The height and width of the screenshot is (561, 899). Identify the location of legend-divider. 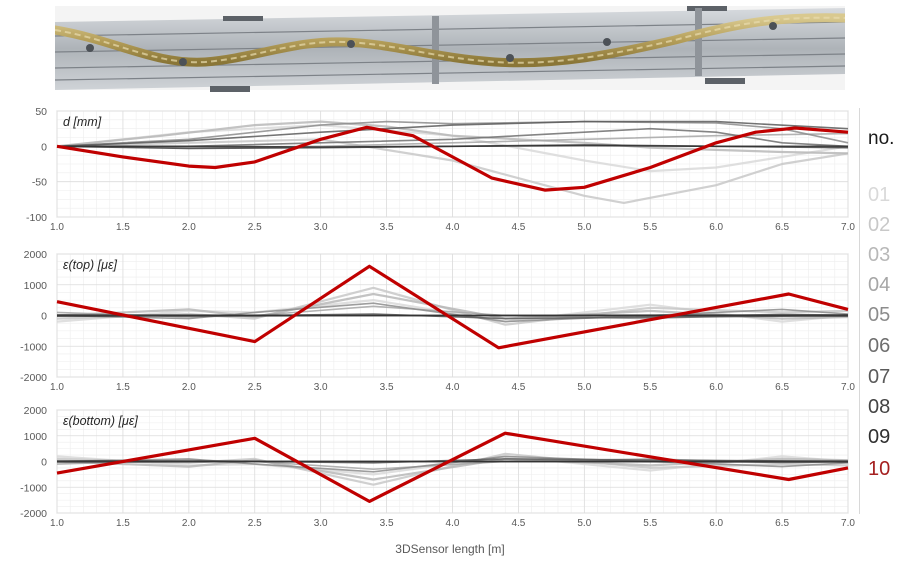
(859, 311).